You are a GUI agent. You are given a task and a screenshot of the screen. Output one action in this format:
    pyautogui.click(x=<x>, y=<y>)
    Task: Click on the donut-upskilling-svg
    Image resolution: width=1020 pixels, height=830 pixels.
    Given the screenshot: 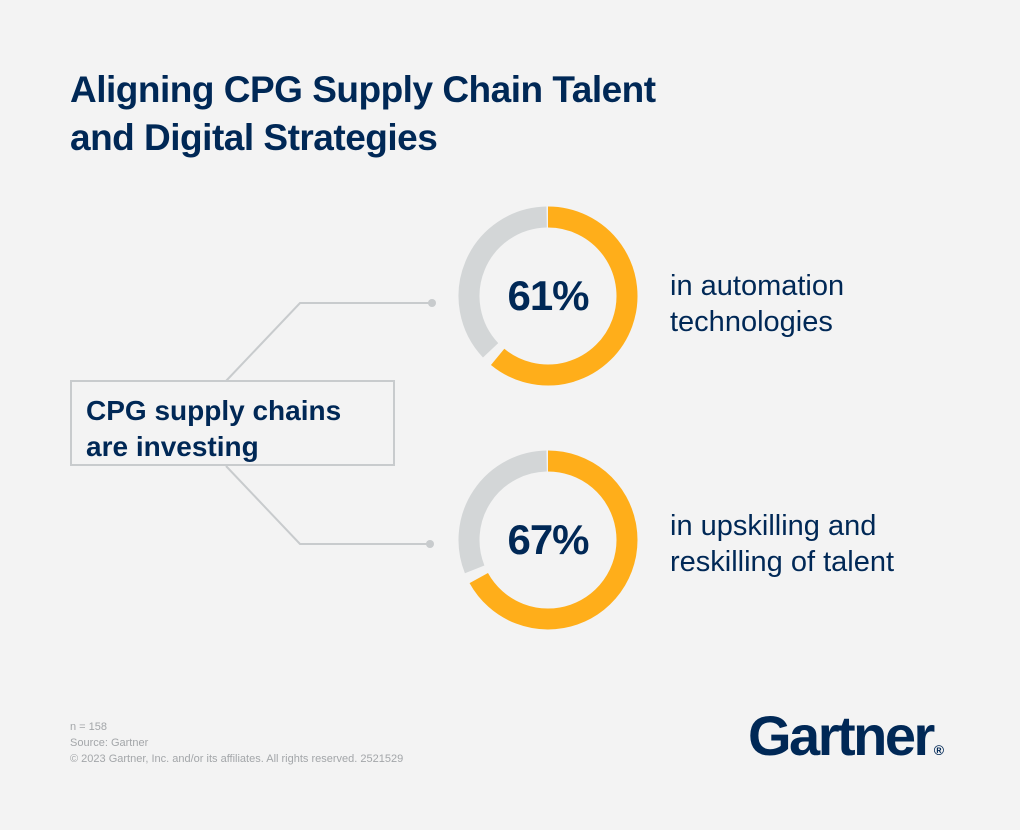 What is the action you would take?
    pyautogui.click(x=548, y=540)
    